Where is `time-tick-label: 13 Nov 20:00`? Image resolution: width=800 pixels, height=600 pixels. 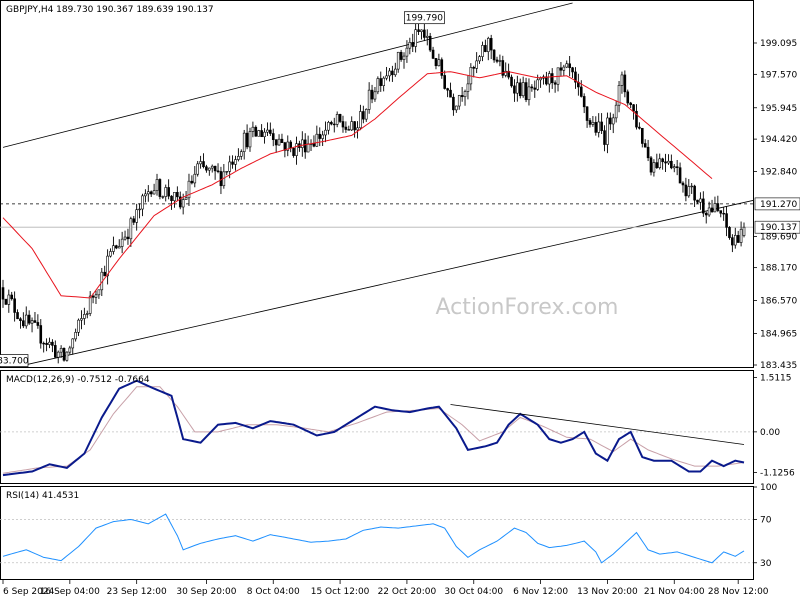 time-tick-label: 13 Nov 20:00 is located at coordinates (607, 592).